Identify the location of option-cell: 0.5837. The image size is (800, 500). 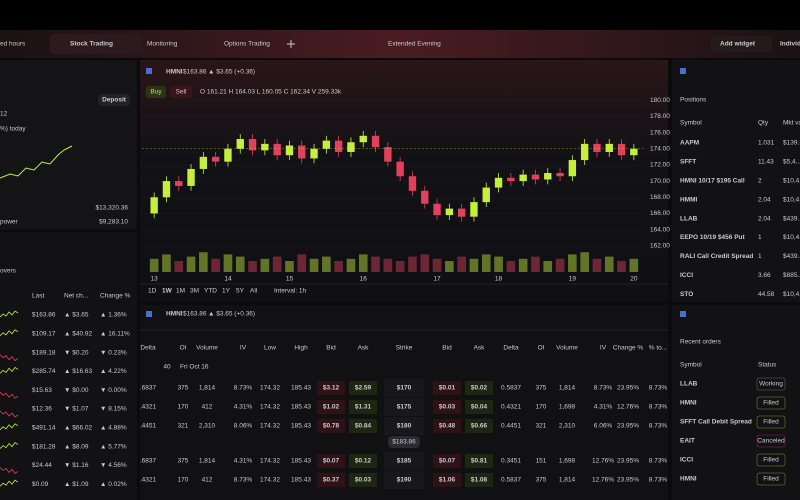
(511, 480).